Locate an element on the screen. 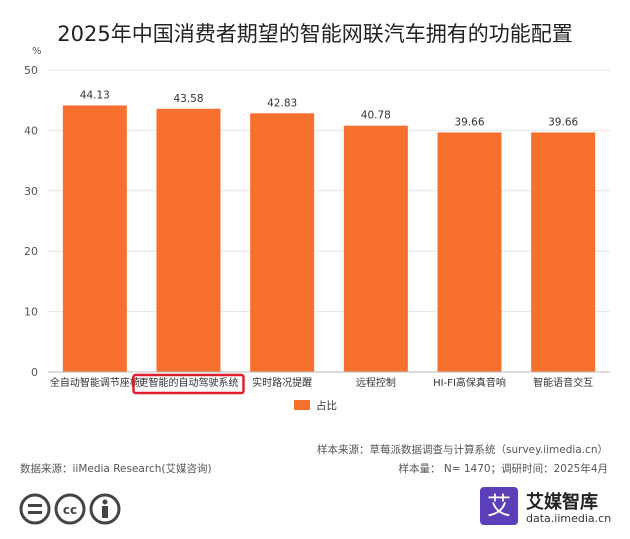 The height and width of the screenshot is (539, 630). equal-icon is located at coordinates (35, 509).